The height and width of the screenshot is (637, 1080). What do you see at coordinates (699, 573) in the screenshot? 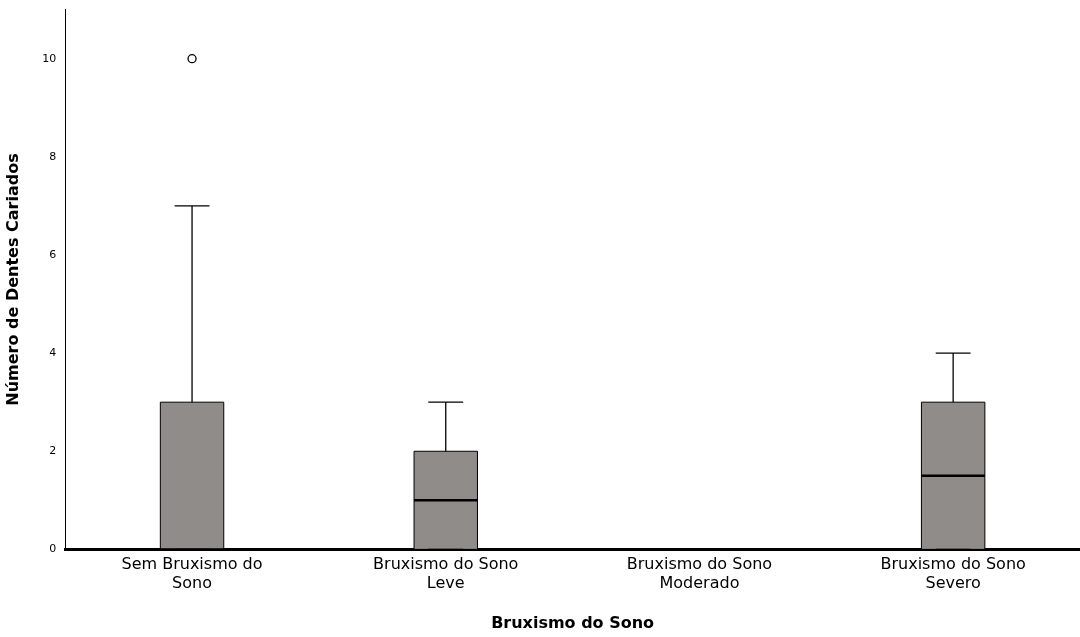
I see `x-tick-label: Bruxismo do Sono Moderado` at bounding box center [699, 573].